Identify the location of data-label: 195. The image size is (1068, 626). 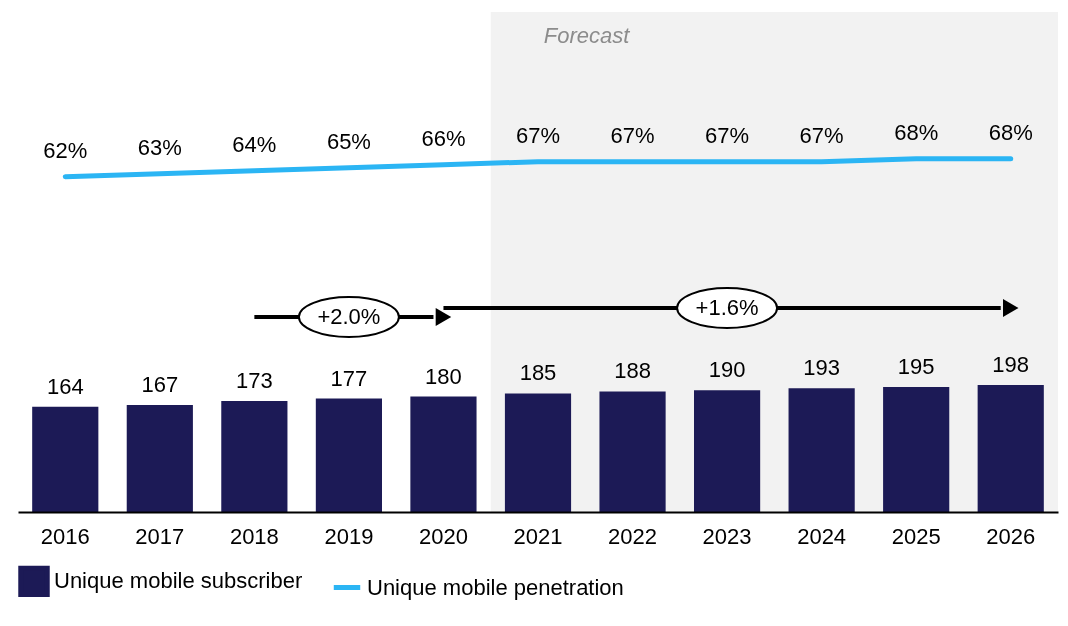
(916, 366).